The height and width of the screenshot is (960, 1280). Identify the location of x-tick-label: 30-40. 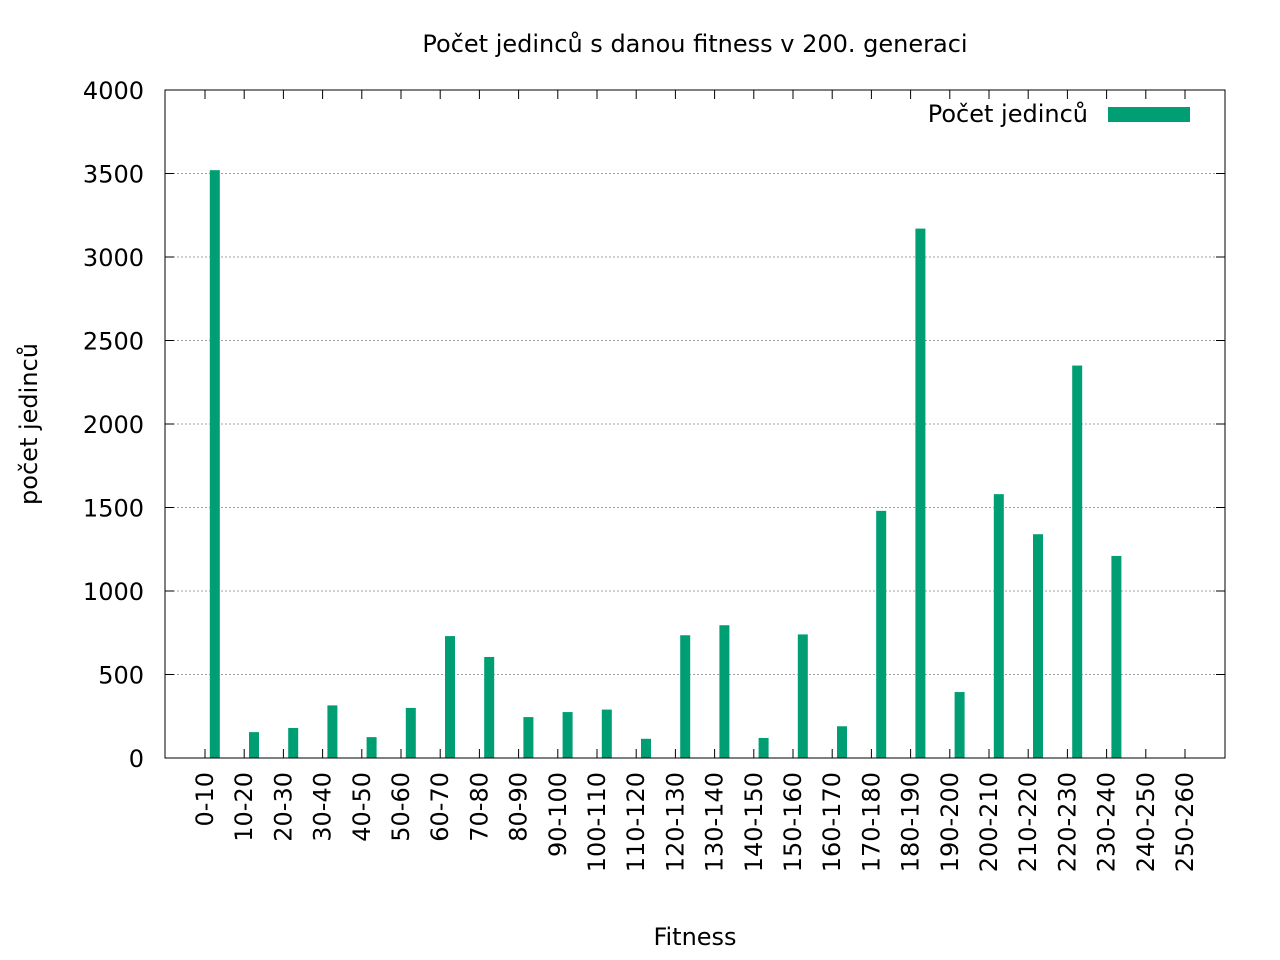
(323, 807).